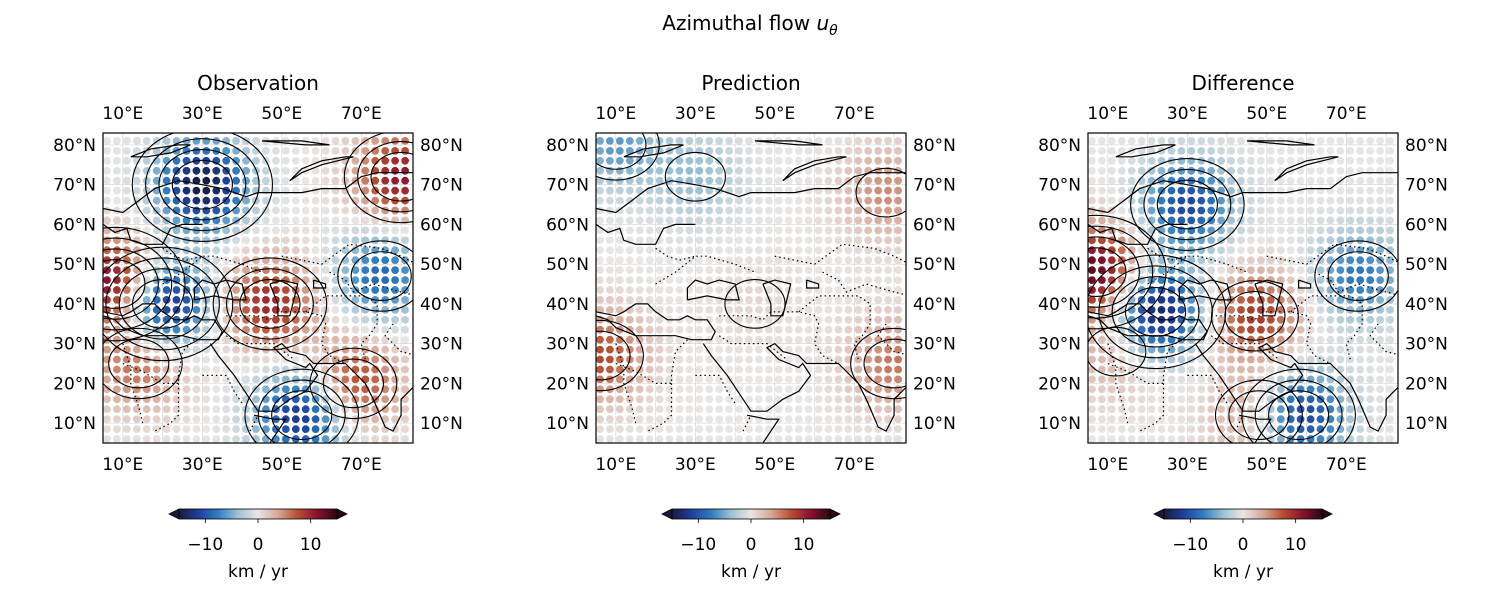 Image resolution: width=1500 pixels, height=600 pixels. Describe the element at coordinates (567, 146) in the screenshot. I see `y-tick-label-left: 80°N` at that location.